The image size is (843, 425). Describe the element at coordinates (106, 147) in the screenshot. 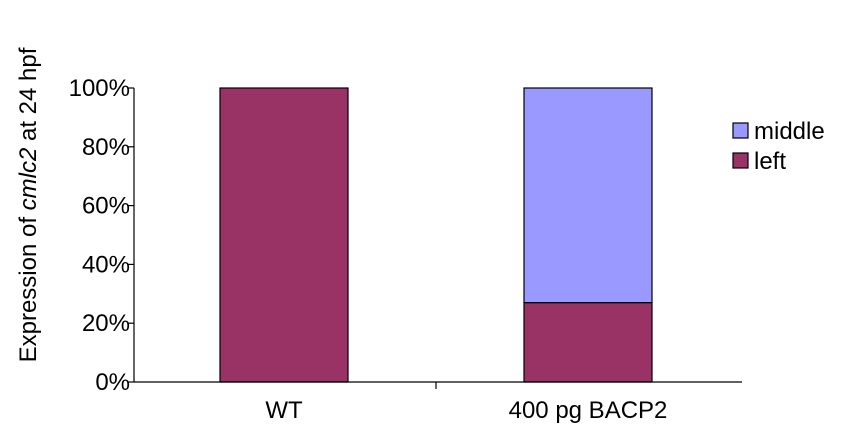

I see `y-tick-label: 80%` at that location.